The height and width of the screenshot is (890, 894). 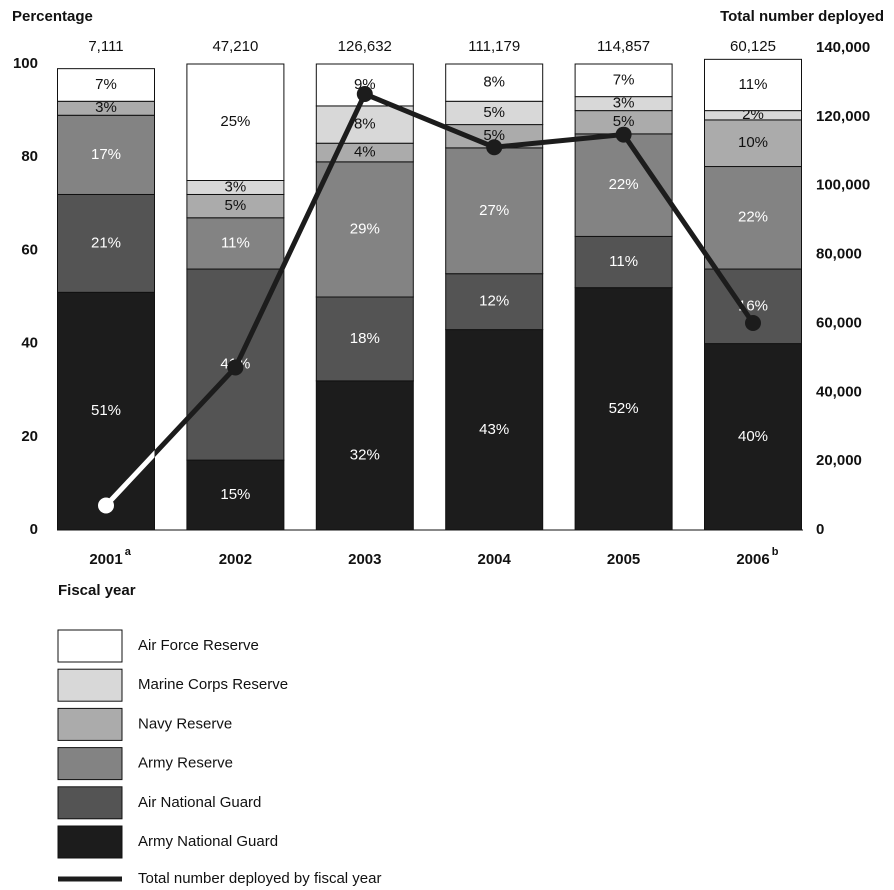 I want to click on value-label: 52%, so click(x=624, y=408).